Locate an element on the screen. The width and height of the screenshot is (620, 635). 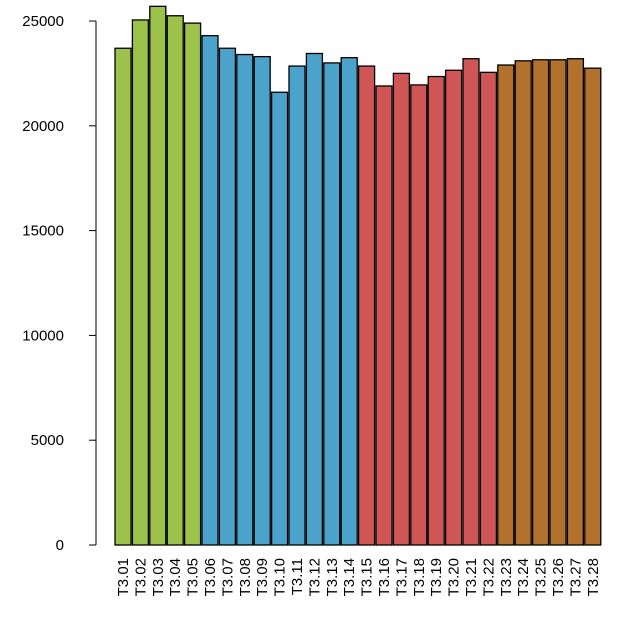
x-tick-label: T3.14 is located at coordinates (349, 577).